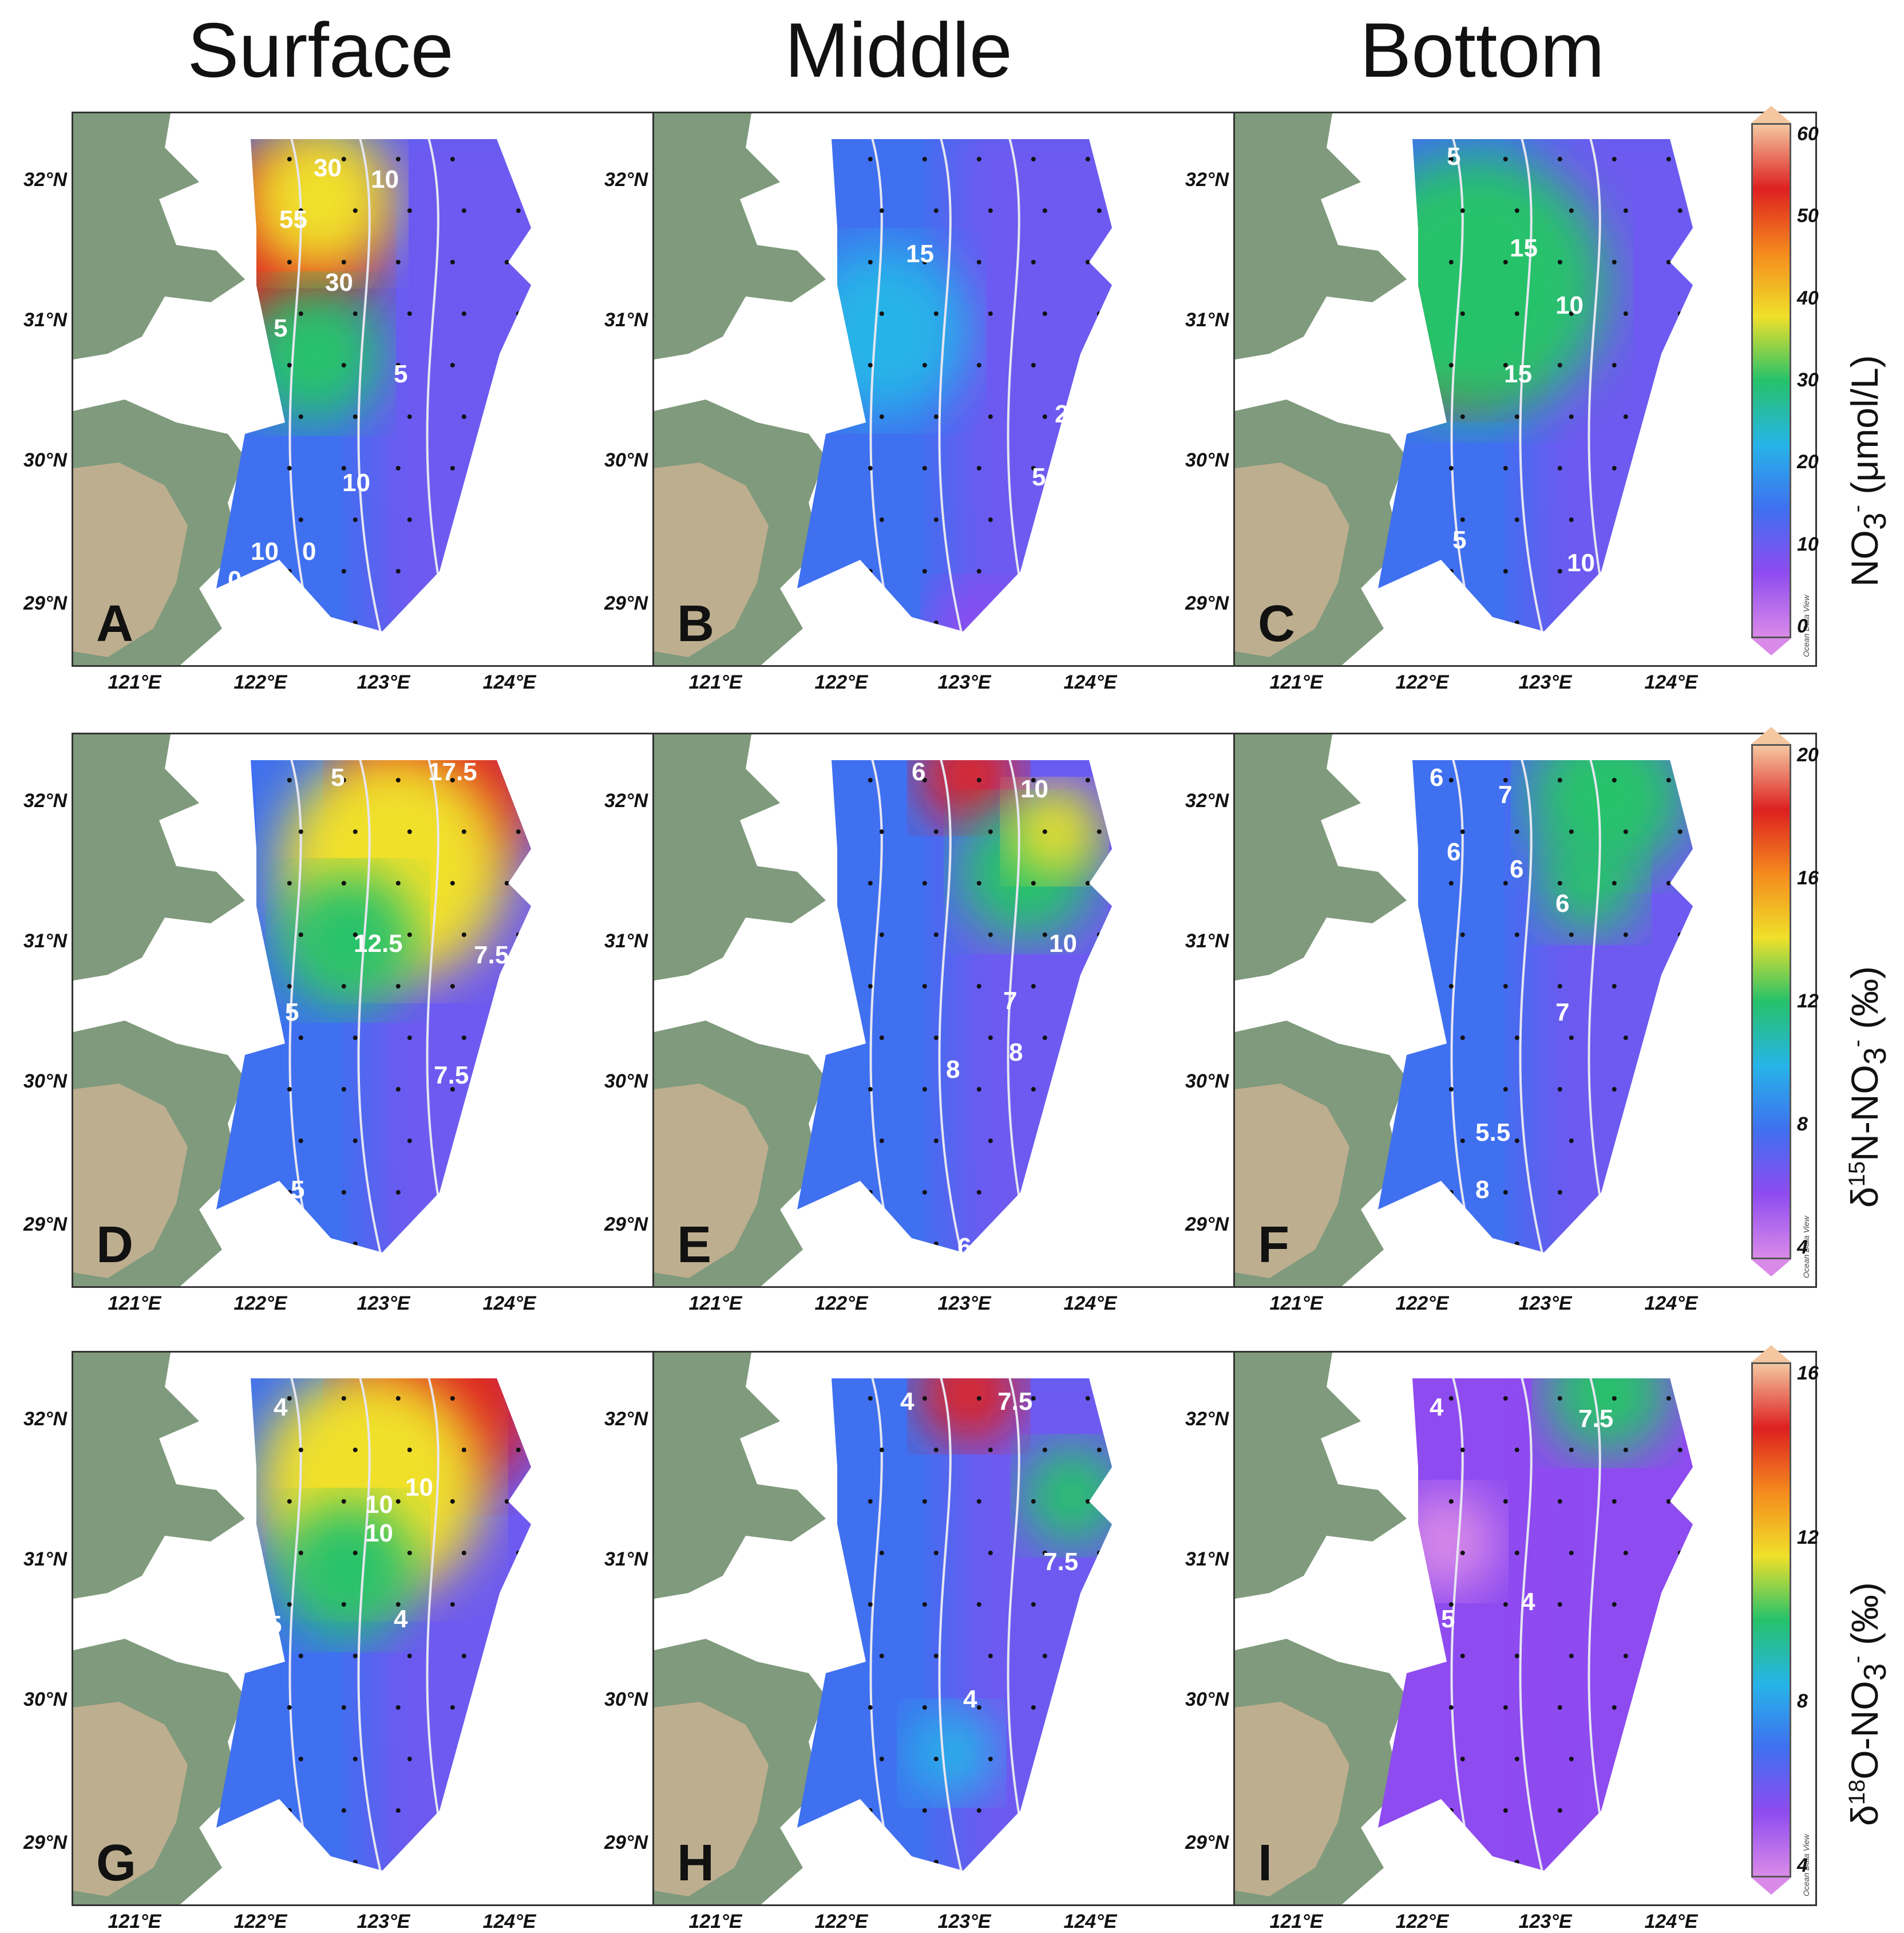 This screenshot has height=1933, width=1904. What do you see at coordinates (1857, 509) in the screenshot?
I see `colorbar-title-part: -` at bounding box center [1857, 509].